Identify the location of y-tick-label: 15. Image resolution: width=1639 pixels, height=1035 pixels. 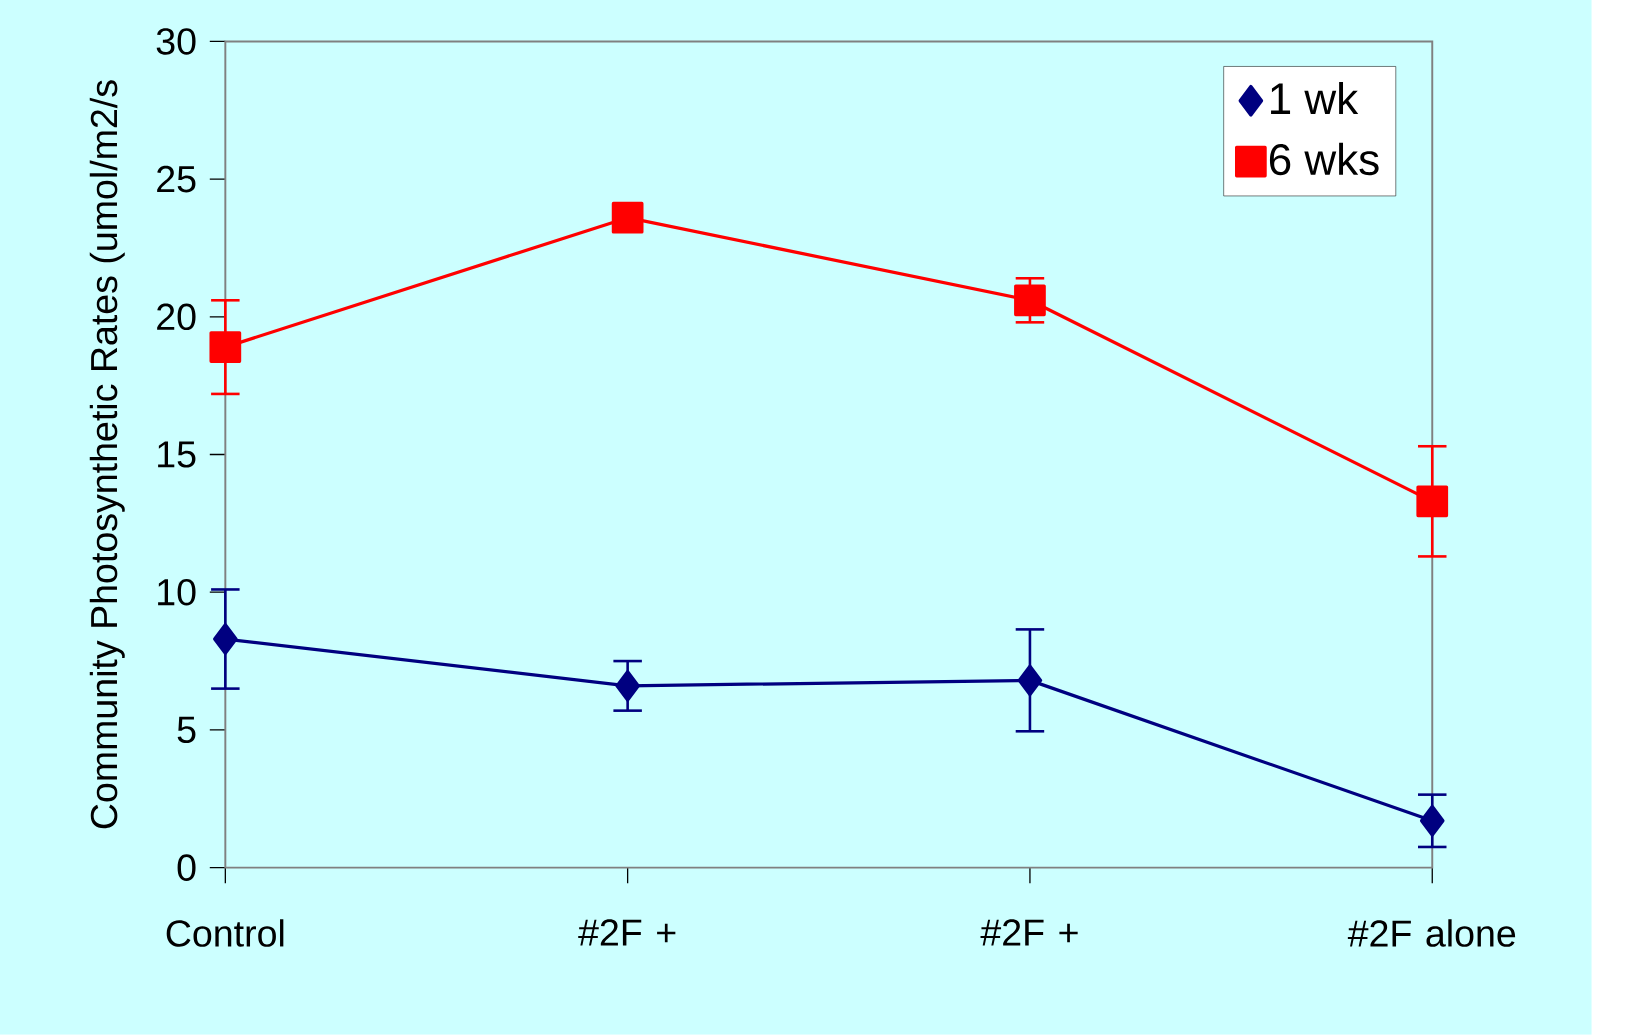
(177, 454).